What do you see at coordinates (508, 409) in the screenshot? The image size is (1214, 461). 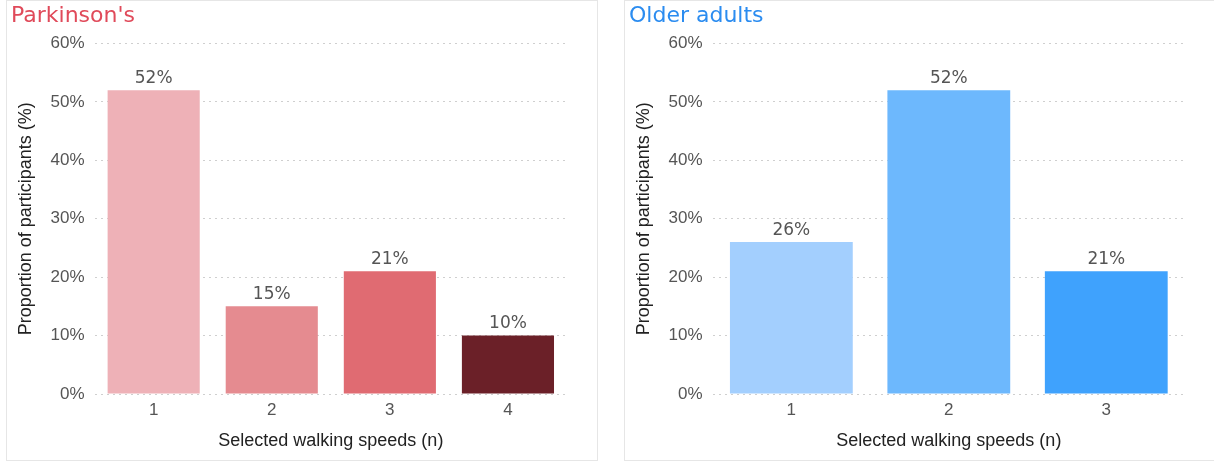 I see `x-tick-label: 4` at bounding box center [508, 409].